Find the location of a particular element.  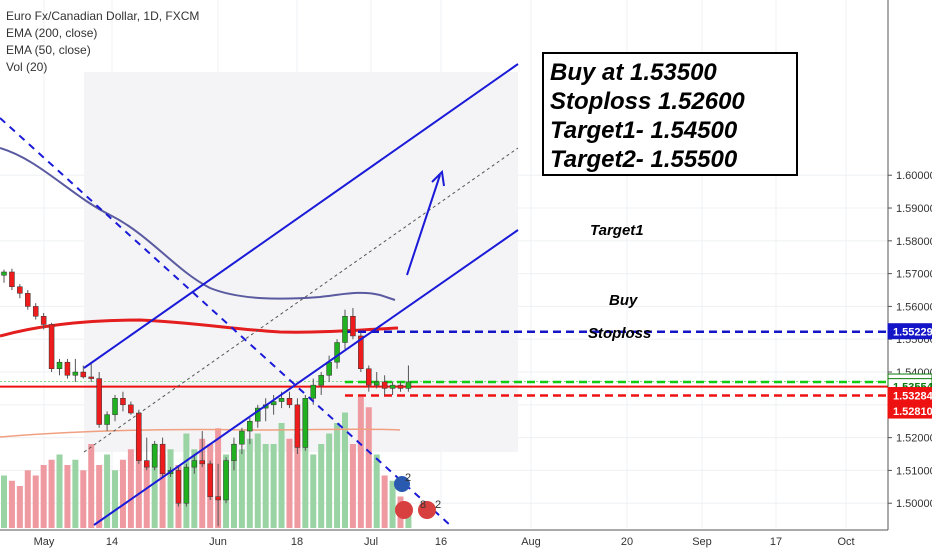

legend-vol: Vol (20) is located at coordinates (27, 67).